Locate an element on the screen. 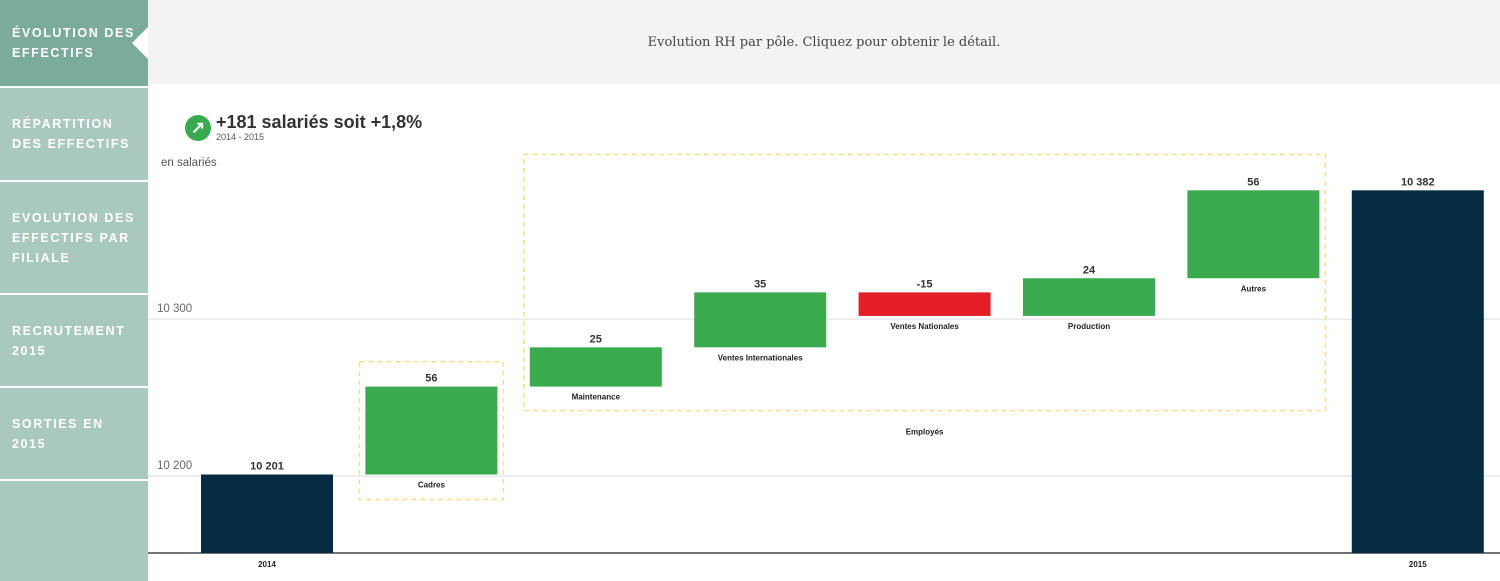 Image resolution: width=1500 pixels, height=581 pixels. category-label: Production is located at coordinates (1089, 326).